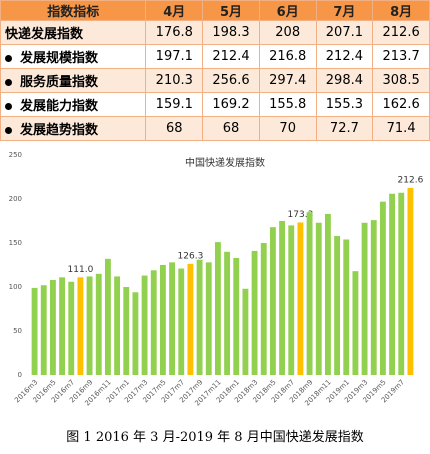  What do you see at coordinates (287, 32) in the screenshot?
I see `cell: 208` at bounding box center [287, 32].